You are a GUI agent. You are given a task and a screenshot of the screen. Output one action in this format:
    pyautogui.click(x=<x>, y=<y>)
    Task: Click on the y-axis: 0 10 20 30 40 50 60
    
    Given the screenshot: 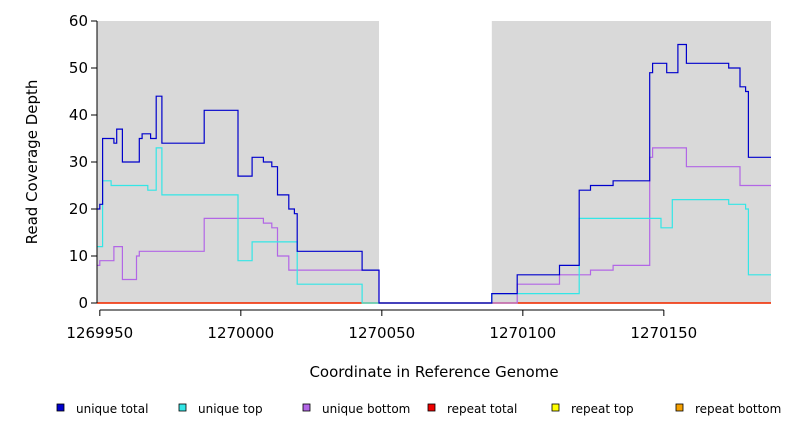 What is the action you would take?
    pyautogui.click(x=83, y=162)
    